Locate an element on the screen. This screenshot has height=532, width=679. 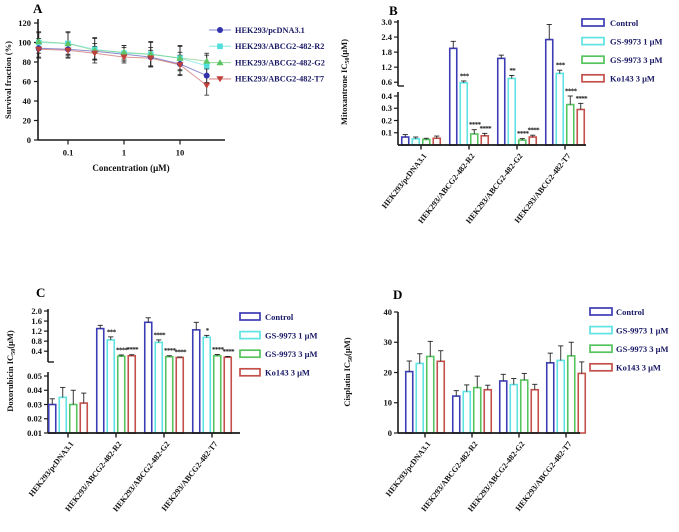
panel-letter-c: C is located at coordinates (41, 292).